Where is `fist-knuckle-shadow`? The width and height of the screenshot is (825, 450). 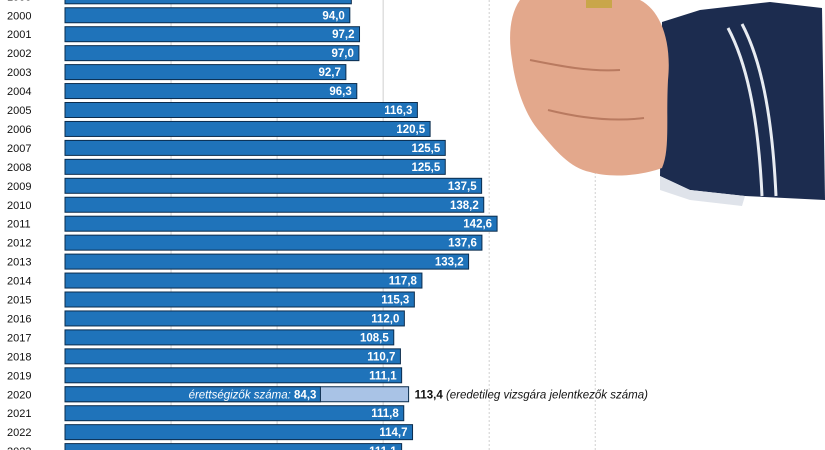 fist-knuckle-shadow is located at coordinates (575, 65).